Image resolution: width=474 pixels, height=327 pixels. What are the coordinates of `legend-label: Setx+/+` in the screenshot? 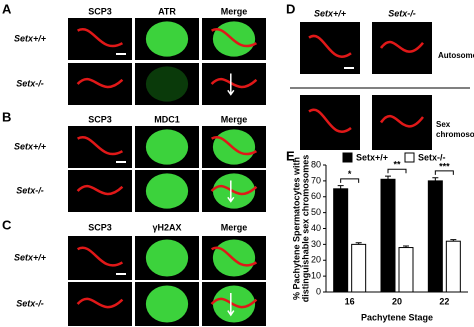 It's located at (372, 157).